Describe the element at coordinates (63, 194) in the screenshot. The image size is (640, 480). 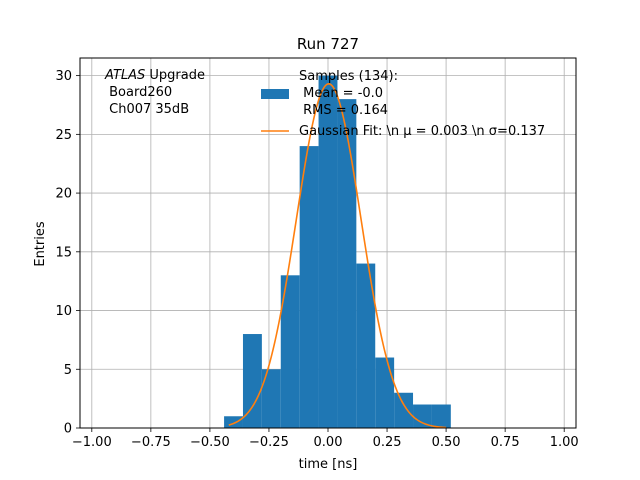
I see `y-tick-label-4: 20` at that location.